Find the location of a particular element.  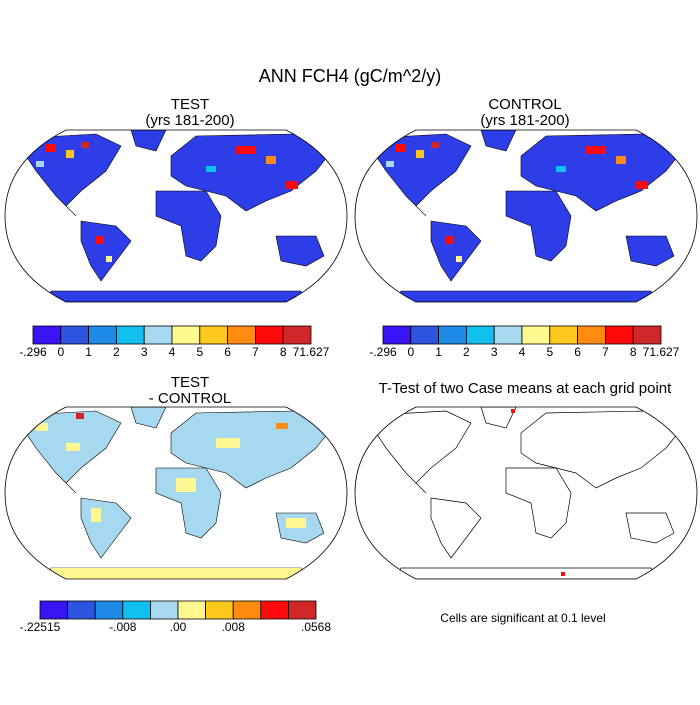

panel-title: CONTROL is located at coordinates (524, 104).